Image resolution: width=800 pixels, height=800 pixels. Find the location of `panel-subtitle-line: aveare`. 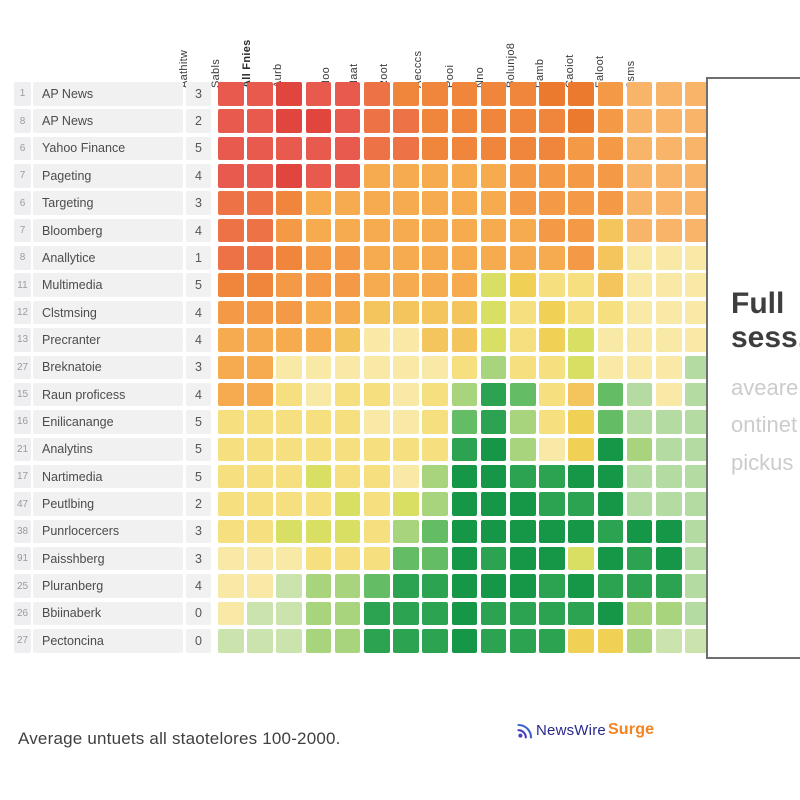

panel-subtitle-line: aveare is located at coordinates (765, 387).